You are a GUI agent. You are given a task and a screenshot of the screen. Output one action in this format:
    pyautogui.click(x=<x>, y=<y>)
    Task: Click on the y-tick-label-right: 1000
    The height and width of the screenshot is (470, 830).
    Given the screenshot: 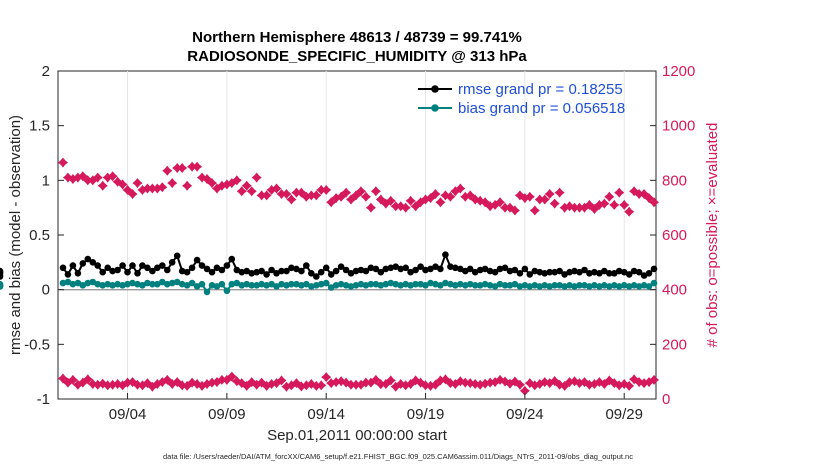 What is the action you would take?
    pyautogui.click(x=678, y=126)
    